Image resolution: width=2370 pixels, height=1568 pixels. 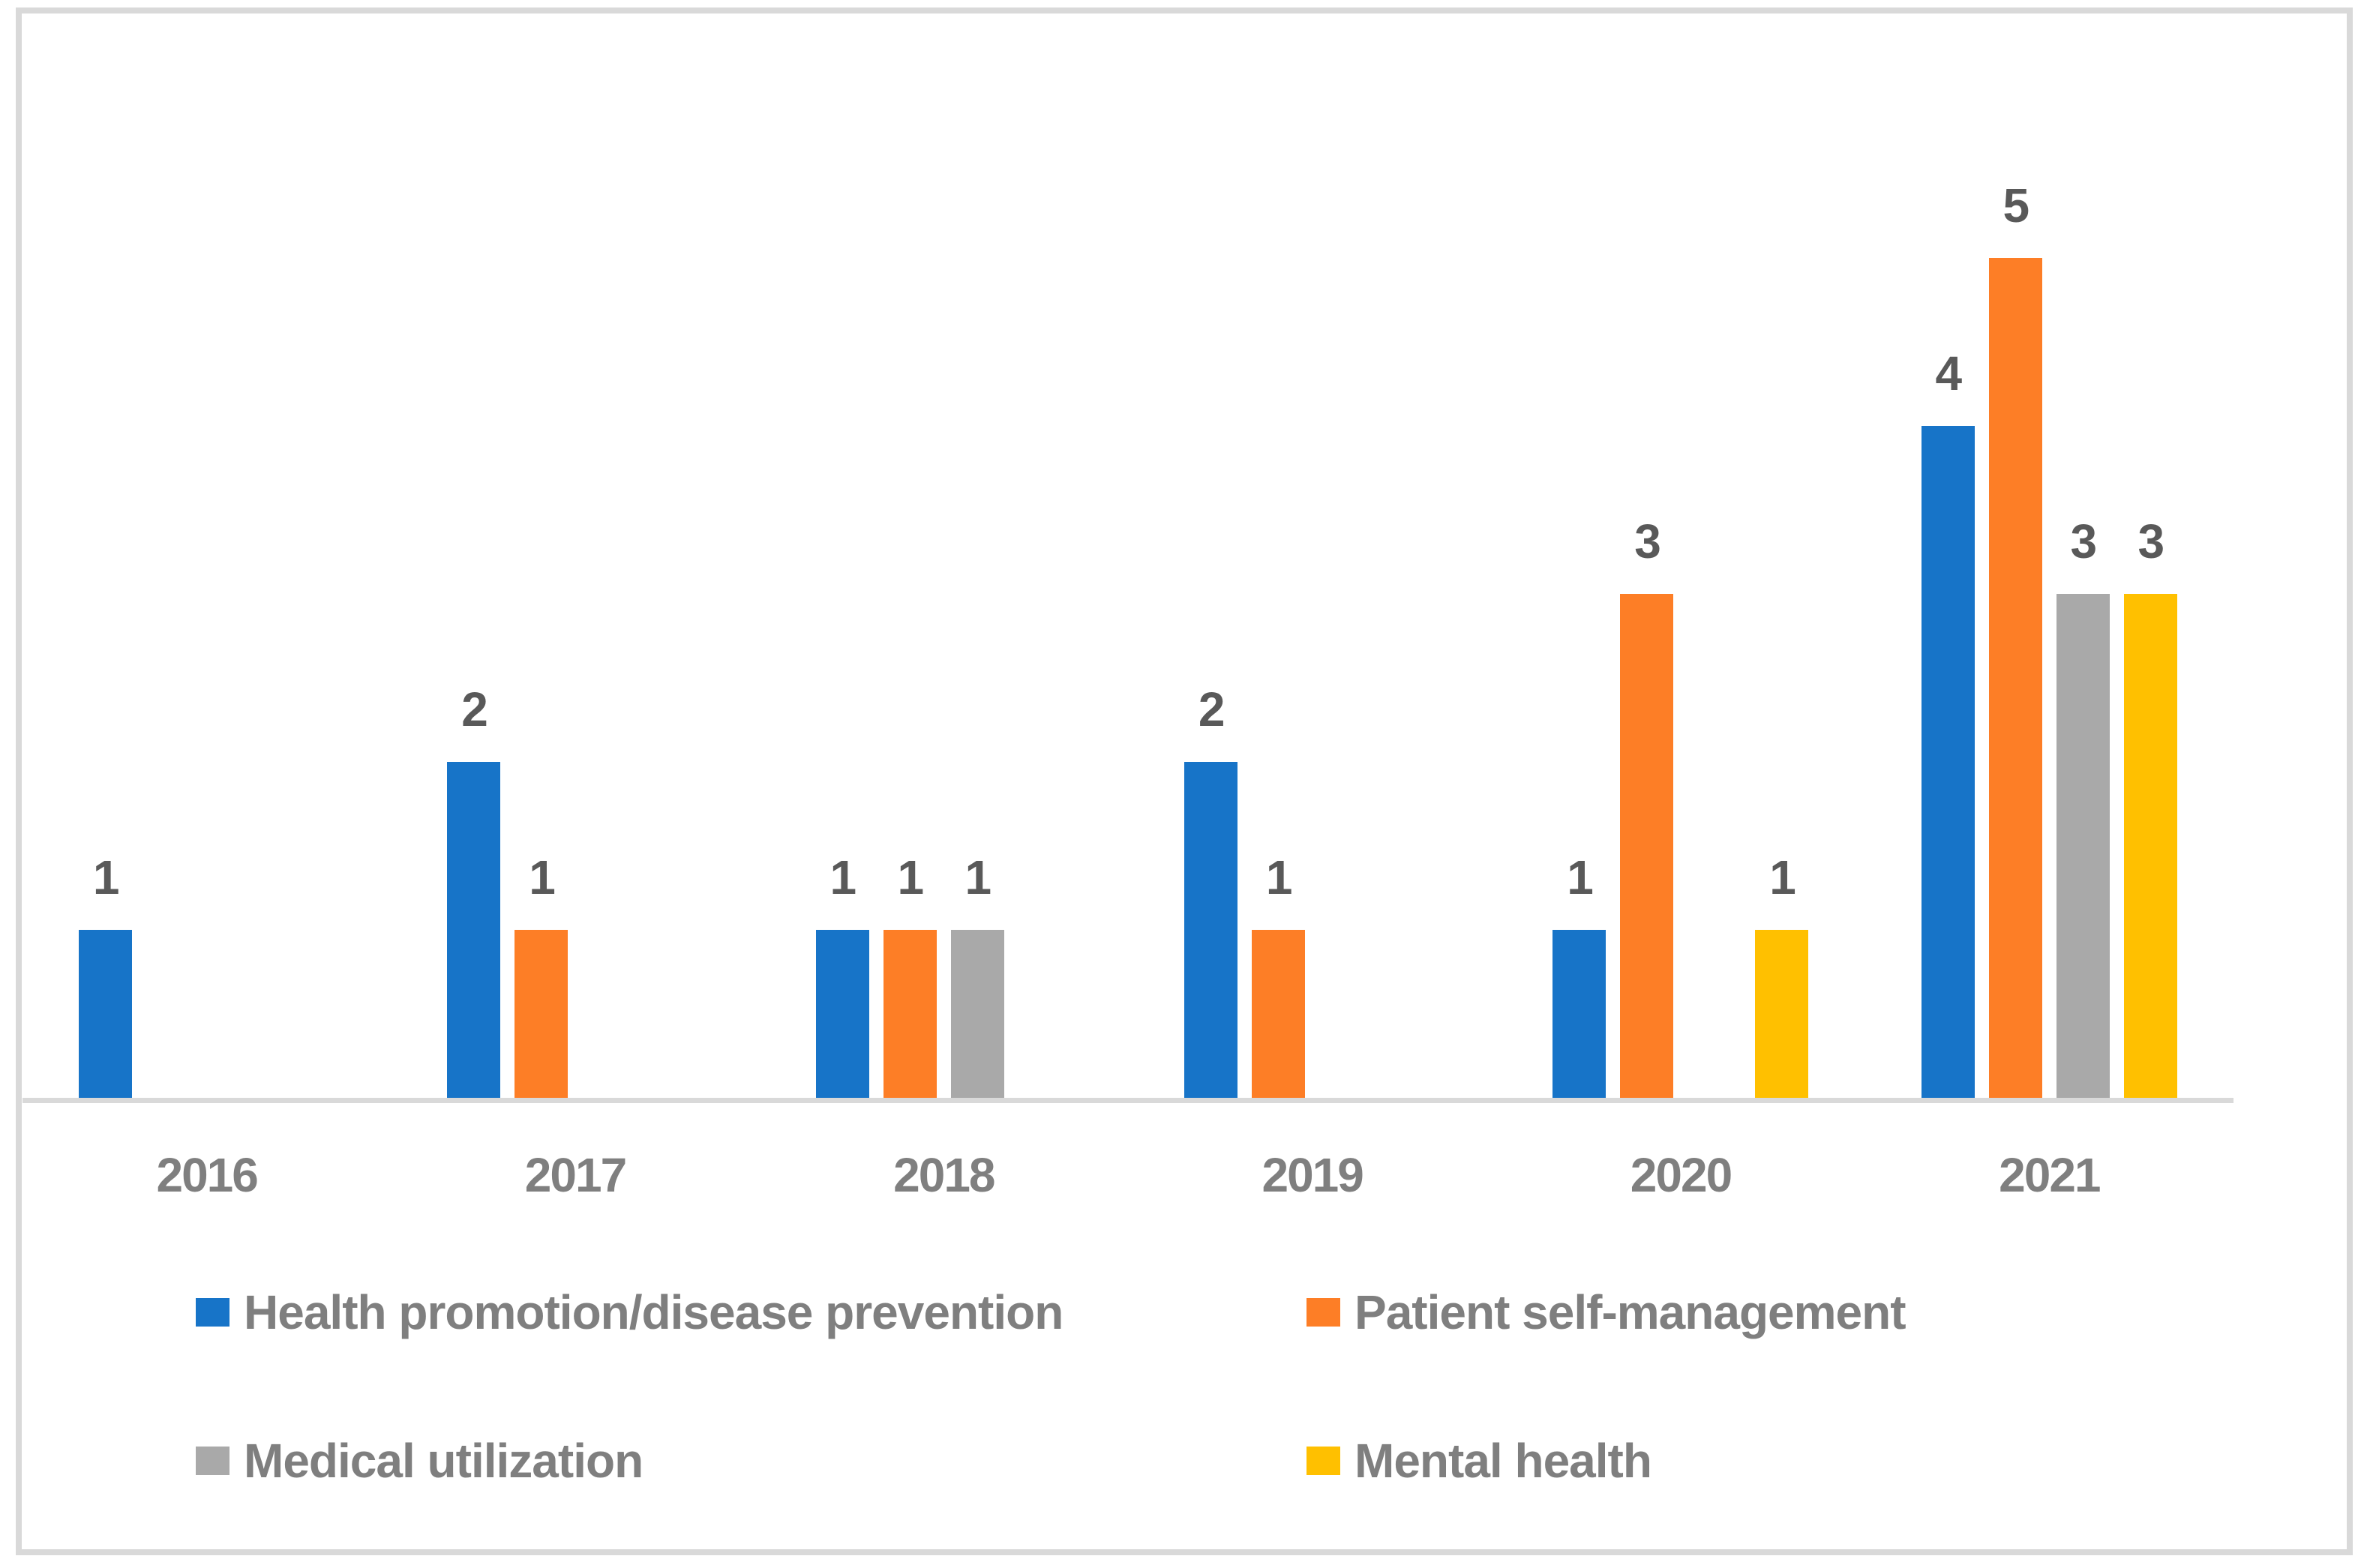 What do you see at coordinates (1647, 808) in the screenshot?
I see `bar-patient-self-management-2020: 3` at bounding box center [1647, 808].